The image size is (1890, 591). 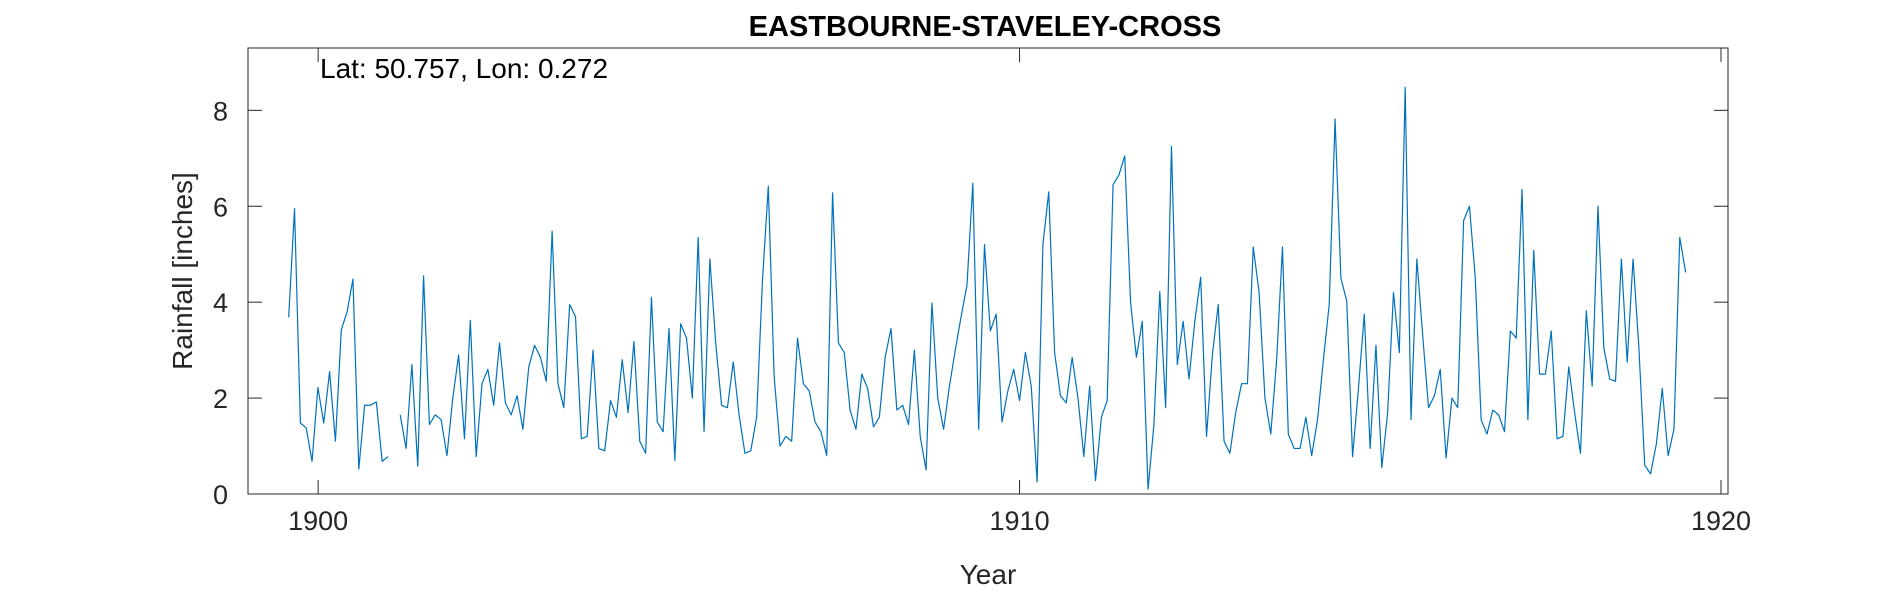 I want to click on y-axis-label: Rainfall [inches], so click(x=182, y=271).